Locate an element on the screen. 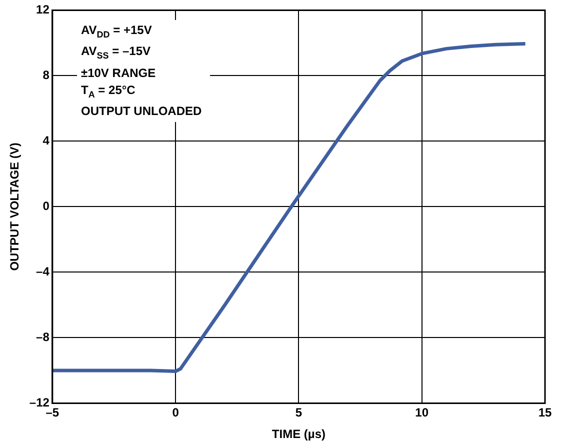 This screenshot has height=448, width=563. y-tick-label: –8 is located at coordinates (43, 337).